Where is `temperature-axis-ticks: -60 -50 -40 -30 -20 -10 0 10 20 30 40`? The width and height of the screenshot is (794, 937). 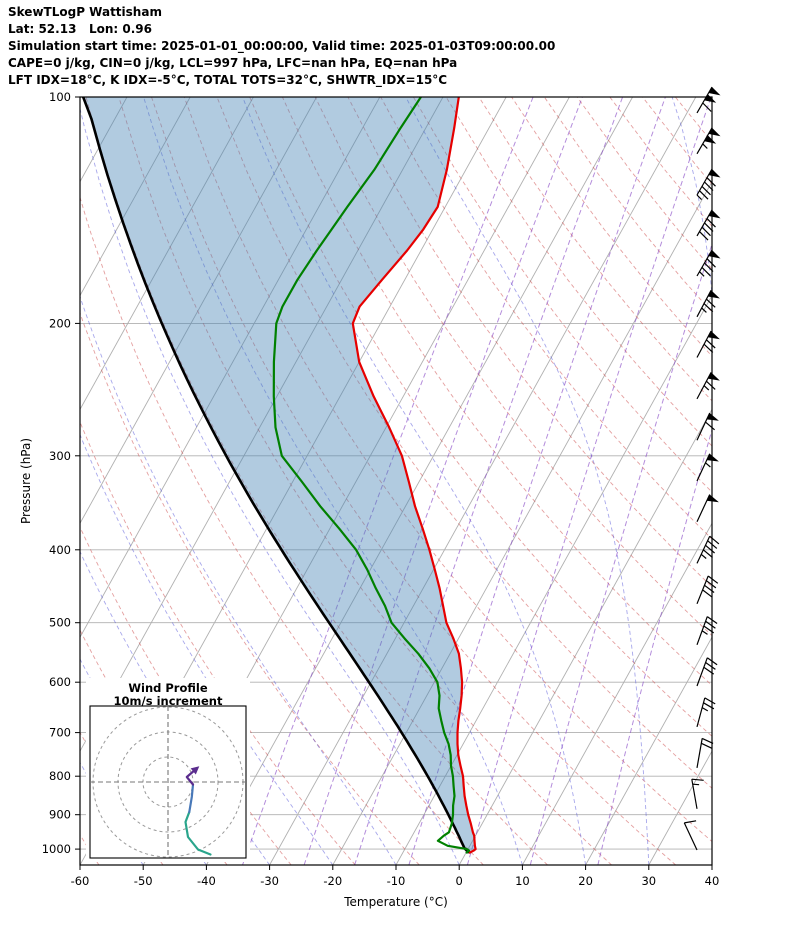
temperature-axis-ticks: -60 -50 -40 -30 -20 -10 0 10 20 30 40 is located at coordinates (395, 876).